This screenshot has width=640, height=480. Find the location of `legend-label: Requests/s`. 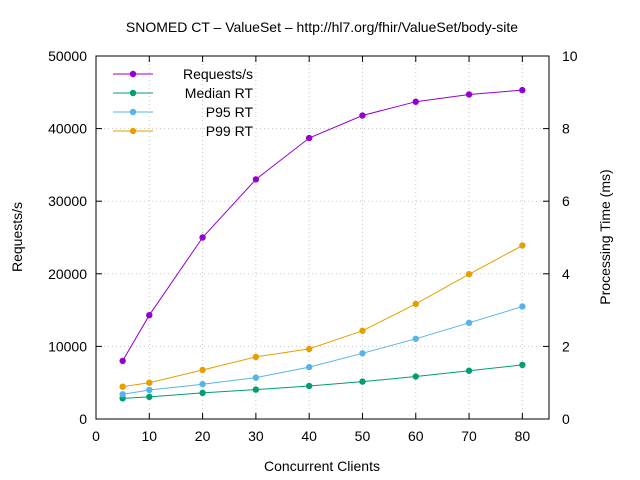

legend-label: Requests/s is located at coordinates (218, 74).